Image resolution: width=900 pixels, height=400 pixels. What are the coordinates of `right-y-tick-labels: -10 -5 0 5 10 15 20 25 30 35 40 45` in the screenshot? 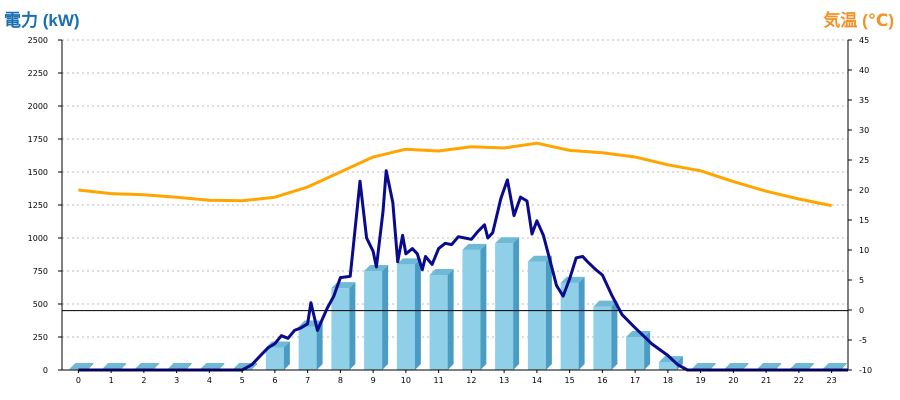 It's located at (860, 205).